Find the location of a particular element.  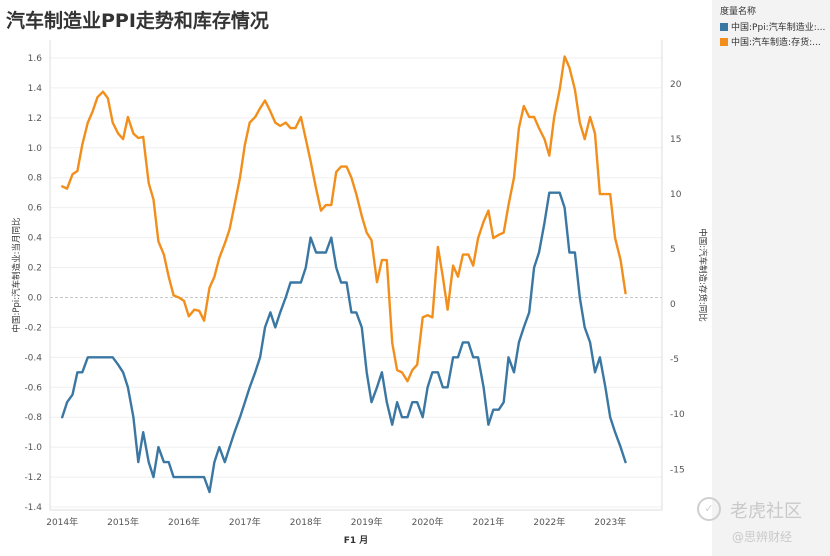

y-right-tick-label: 10 is located at coordinates (676, 195).